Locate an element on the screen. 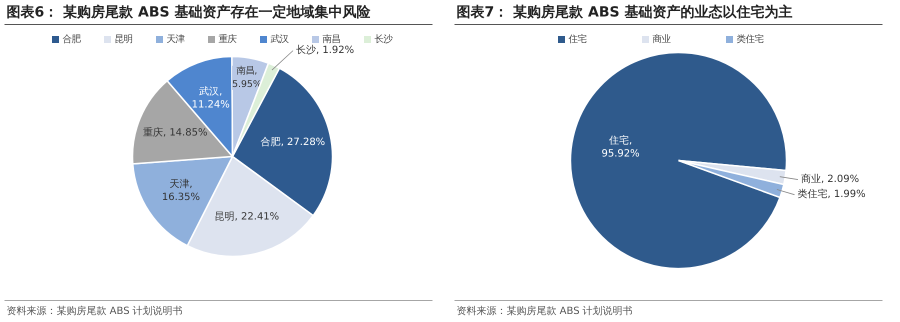 The height and width of the screenshot is (322, 900). data-label: 类住宅, 1.99% is located at coordinates (832, 194).